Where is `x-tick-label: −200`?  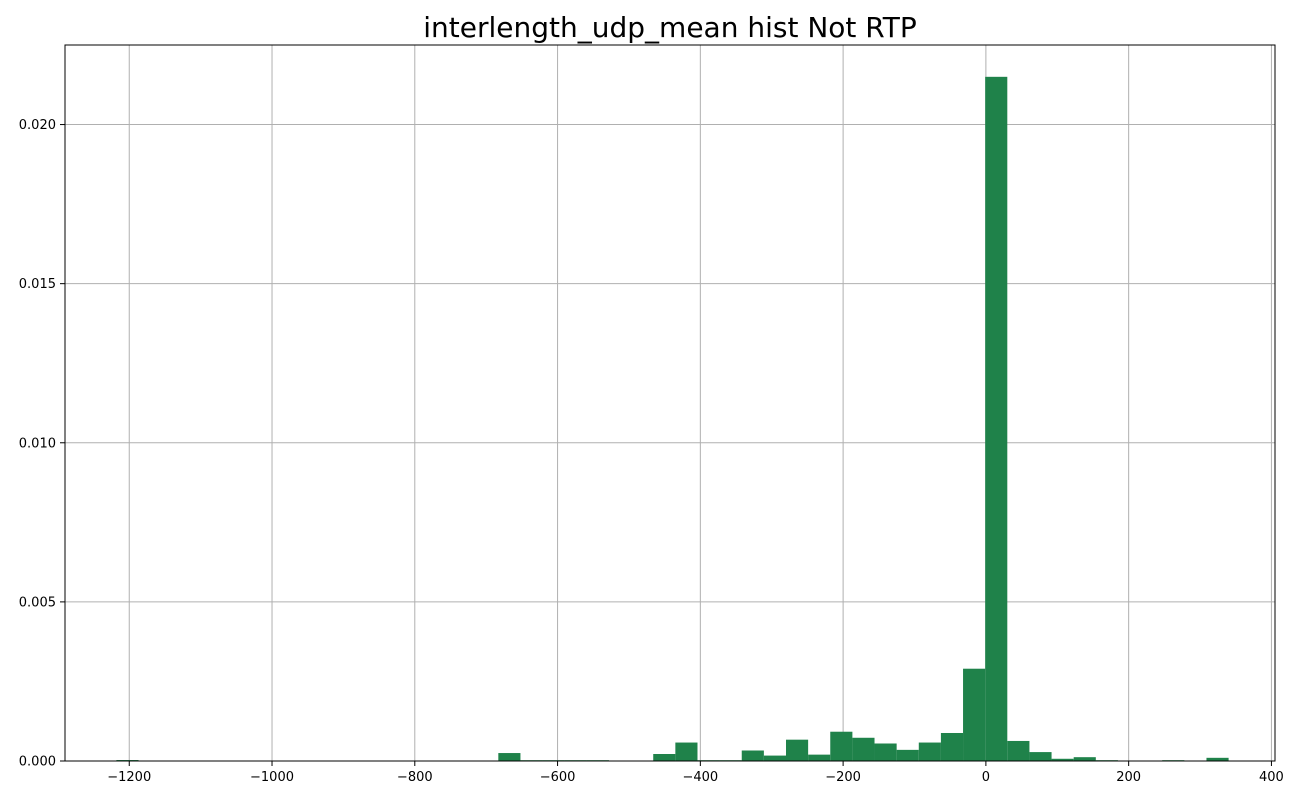 x-tick-label: −200 is located at coordinates (843, 777).